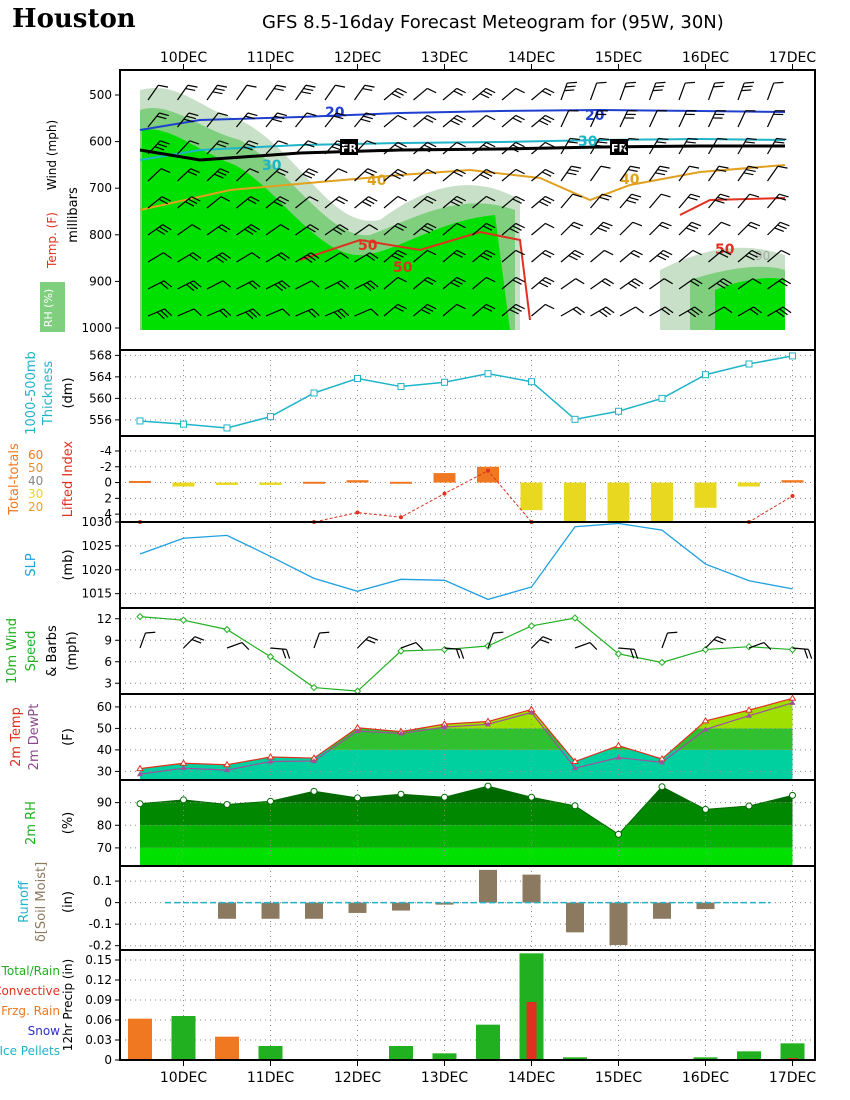 The image size is (850, 1100). What do you see at coordinates (52, 651) in the screenshot?
I see `wind10m-label: & Barbs` at bounding box center [52, 651].